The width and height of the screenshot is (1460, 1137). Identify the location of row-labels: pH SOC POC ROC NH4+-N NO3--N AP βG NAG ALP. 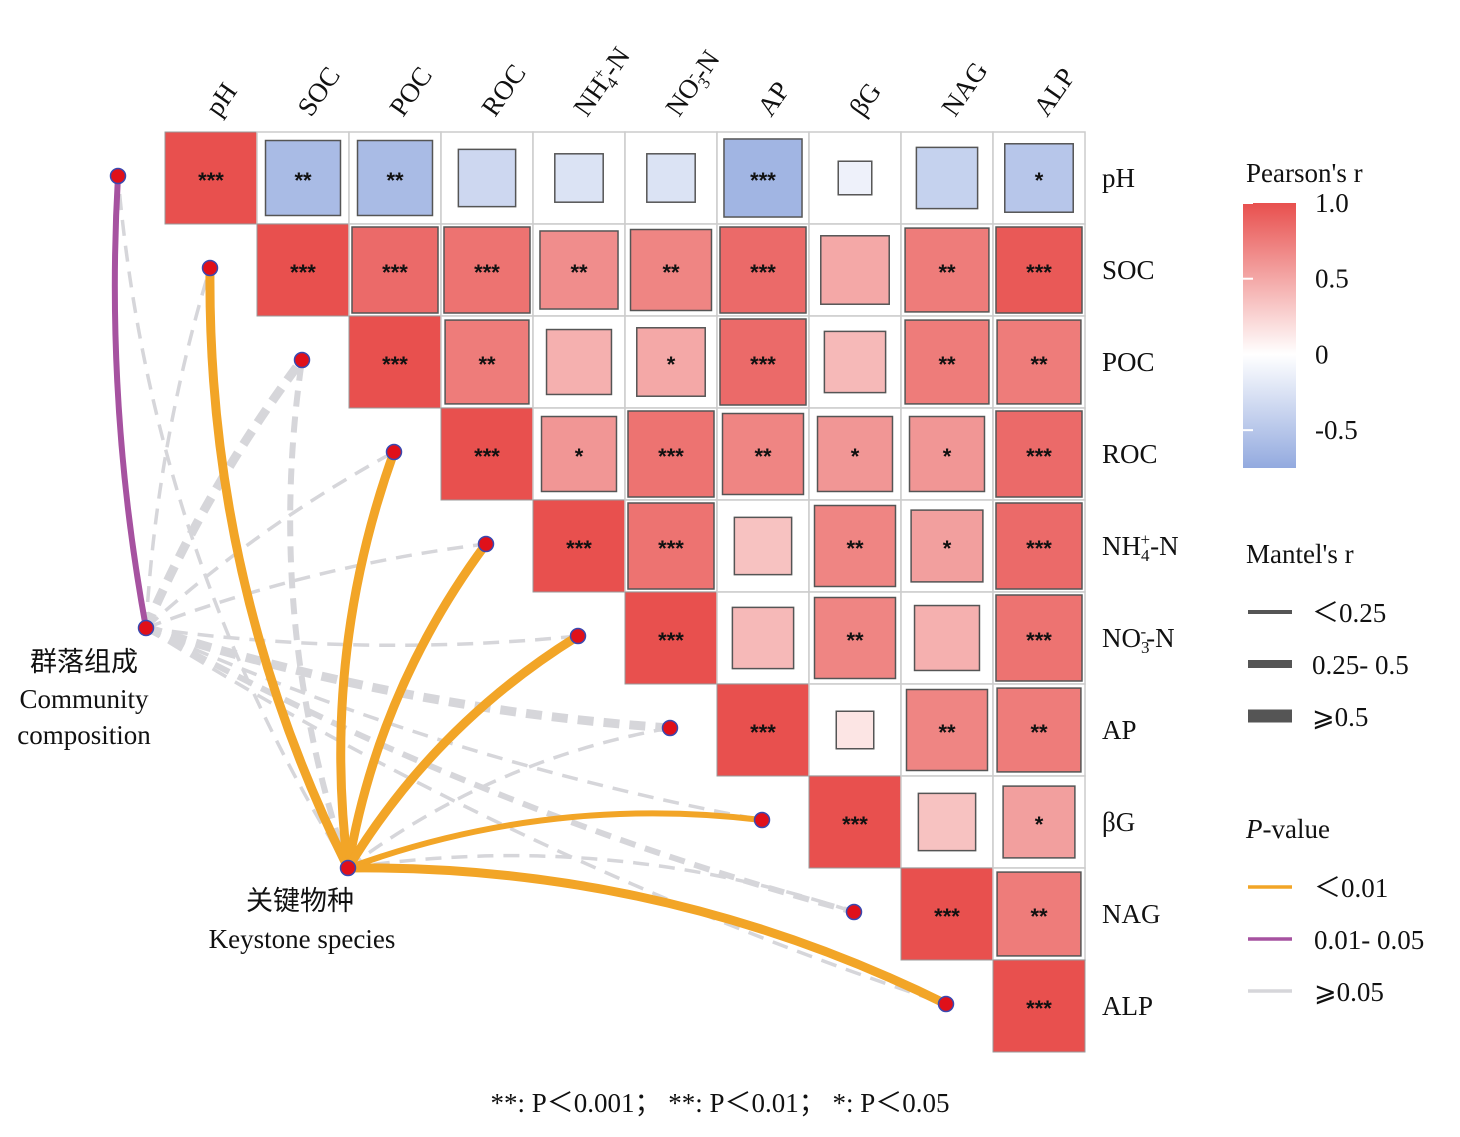
(1140, 592).